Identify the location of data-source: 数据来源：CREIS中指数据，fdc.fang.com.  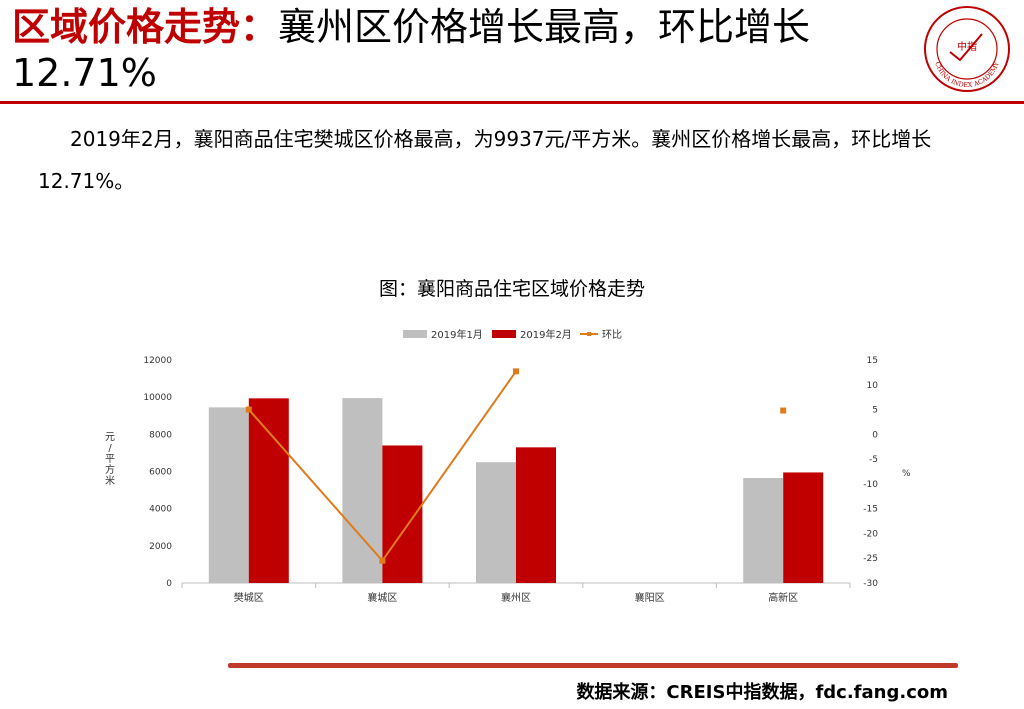
(762, 692).